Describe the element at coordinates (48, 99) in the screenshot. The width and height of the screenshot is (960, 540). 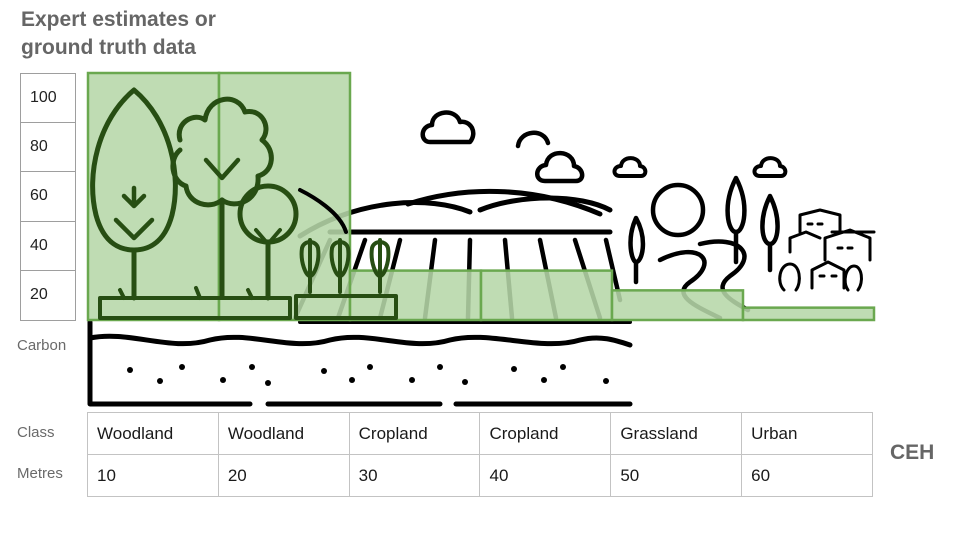
I see `scale-tick: 100` at that location.